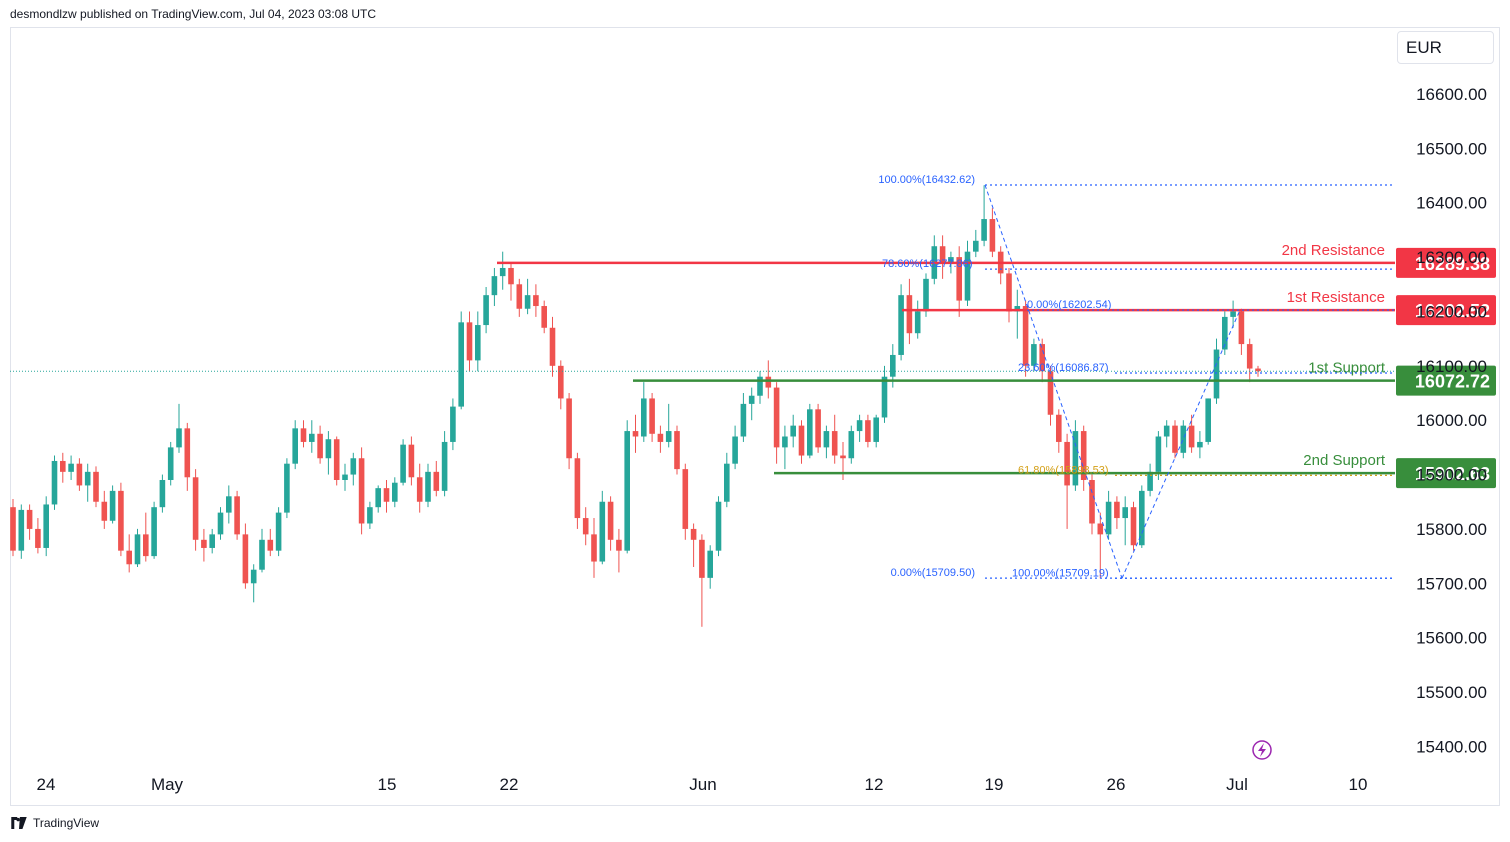 This screenshot has height=842, width=1510. What do you see at coordinates (387, 784) in the screenshot?
I see `time-tick-label: 15` at bounding box center [387, 784].